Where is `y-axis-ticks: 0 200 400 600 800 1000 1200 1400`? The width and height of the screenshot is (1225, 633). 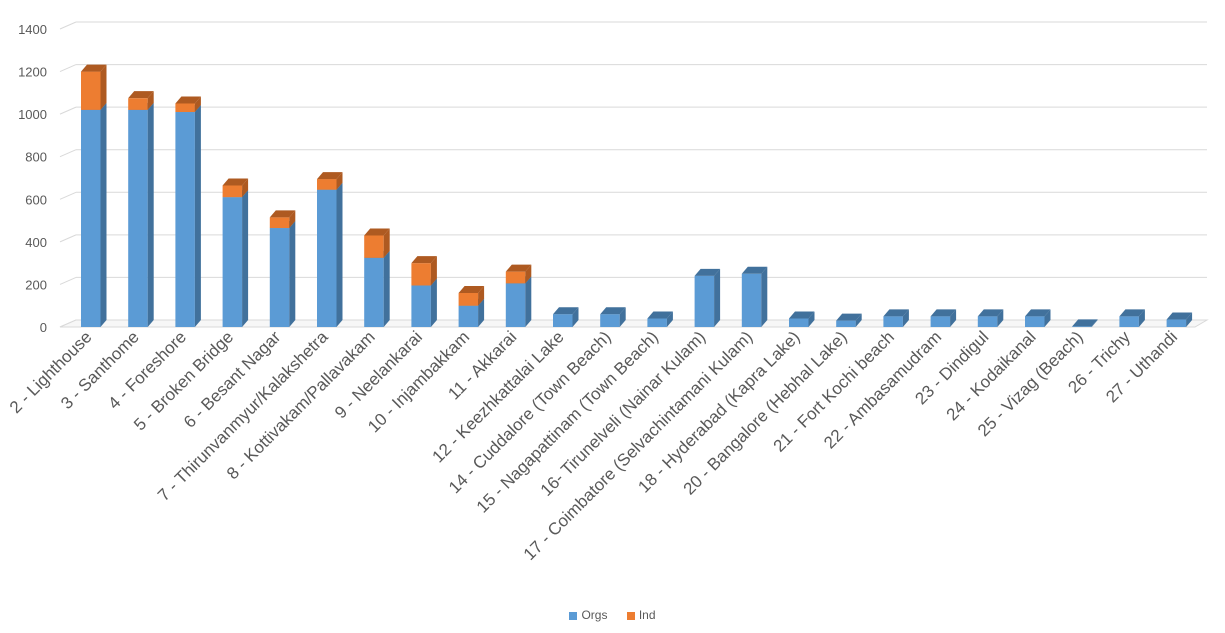
y-axis-ticks: 0 200 400 600 800 1000 1200 1400 is located at coordinates (32, 178).